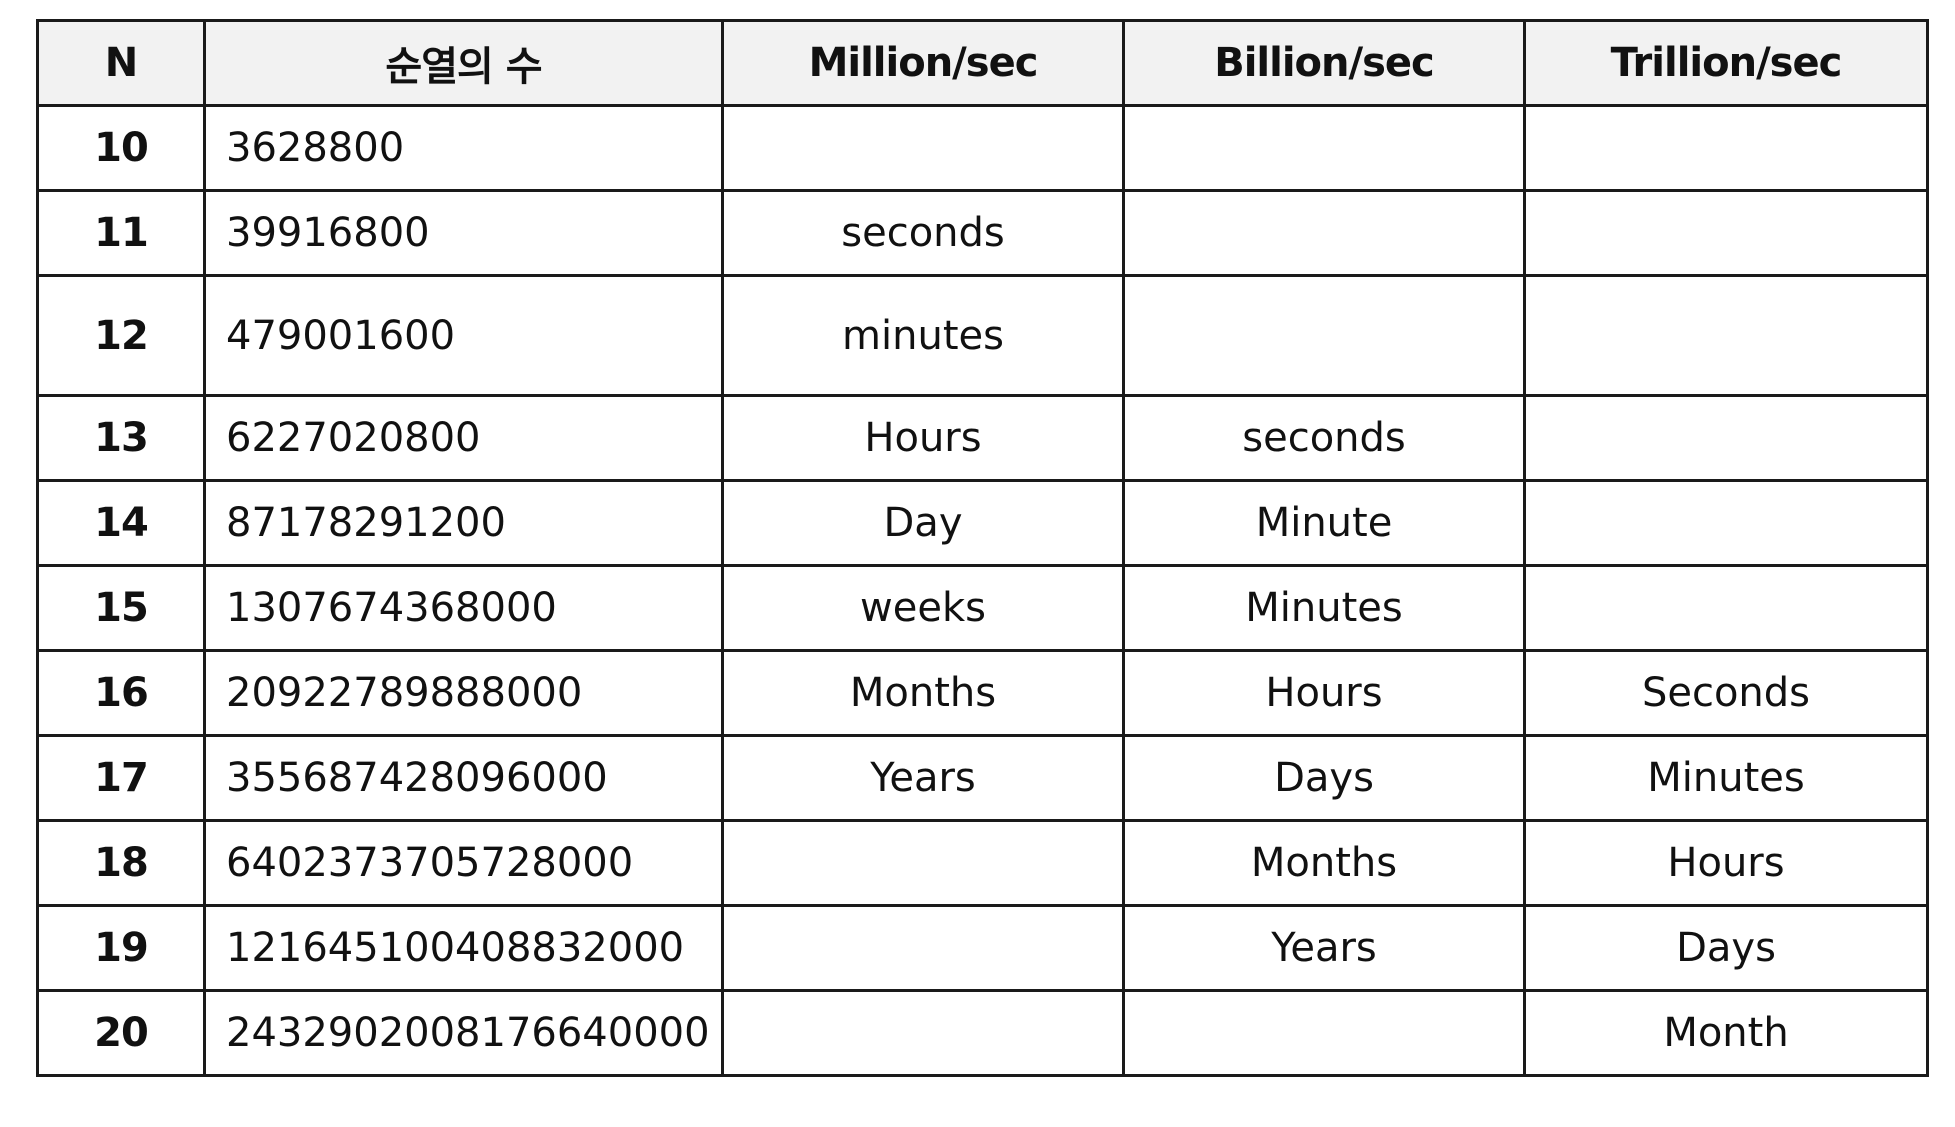 The image size is (1955, 1127). I want to click on cell-billion-per-sec: Months, so click(1324, 863).